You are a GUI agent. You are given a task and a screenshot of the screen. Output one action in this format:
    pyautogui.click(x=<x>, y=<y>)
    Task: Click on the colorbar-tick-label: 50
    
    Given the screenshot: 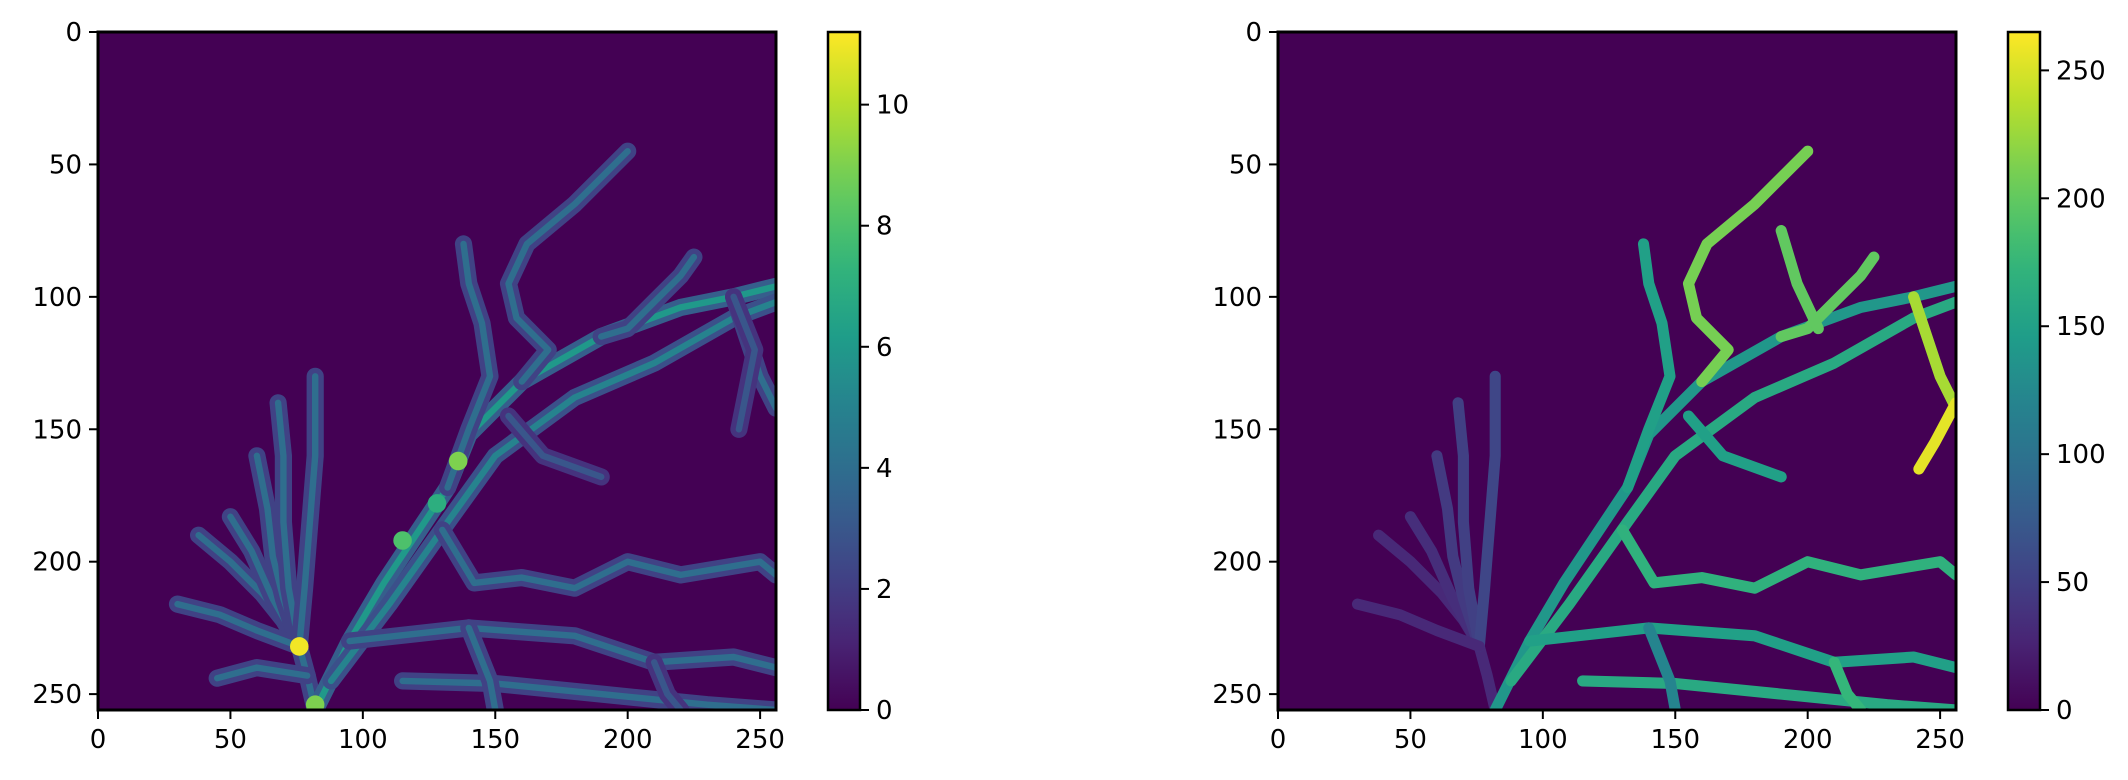 What is the action you would take?
    pyautogui.click(x=2072, y=583)
    